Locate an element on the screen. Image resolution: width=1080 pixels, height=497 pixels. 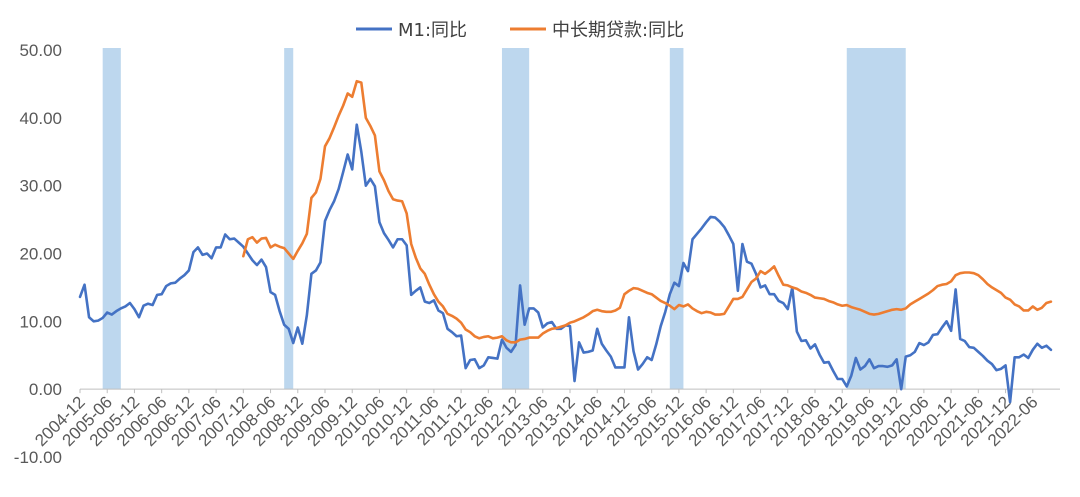
legend-label-0: M1:同比 is located at coordinates (432, 30).